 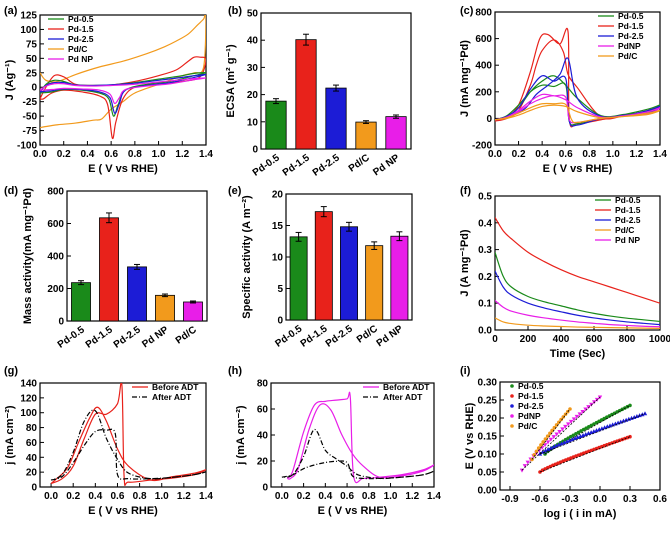 What do you see at coordinates (627, 339) in the screenshot?
I see `x-tick-label: 800` at bounding box center [627, 339].